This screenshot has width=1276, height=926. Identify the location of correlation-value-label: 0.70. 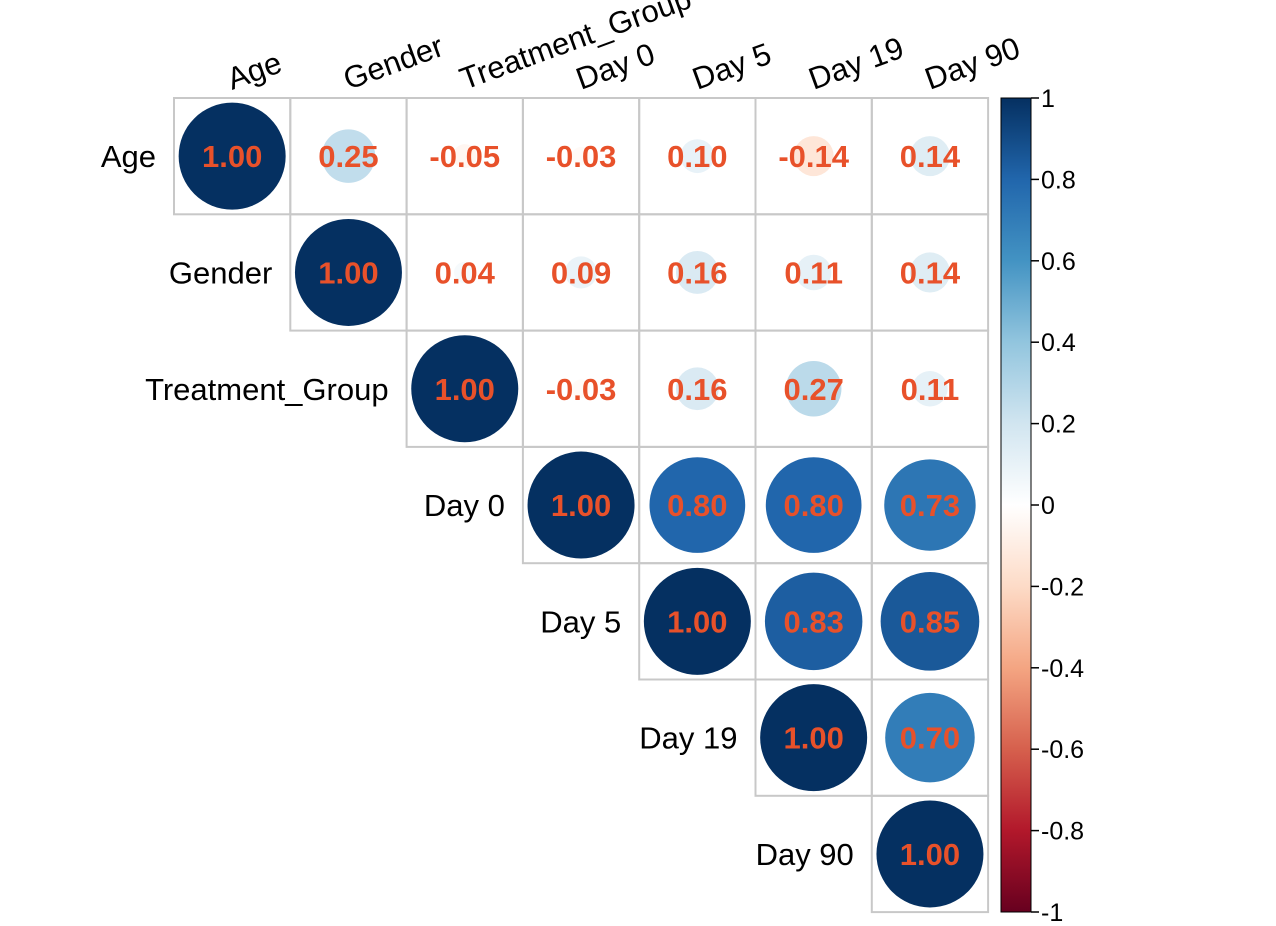
(930, 738).